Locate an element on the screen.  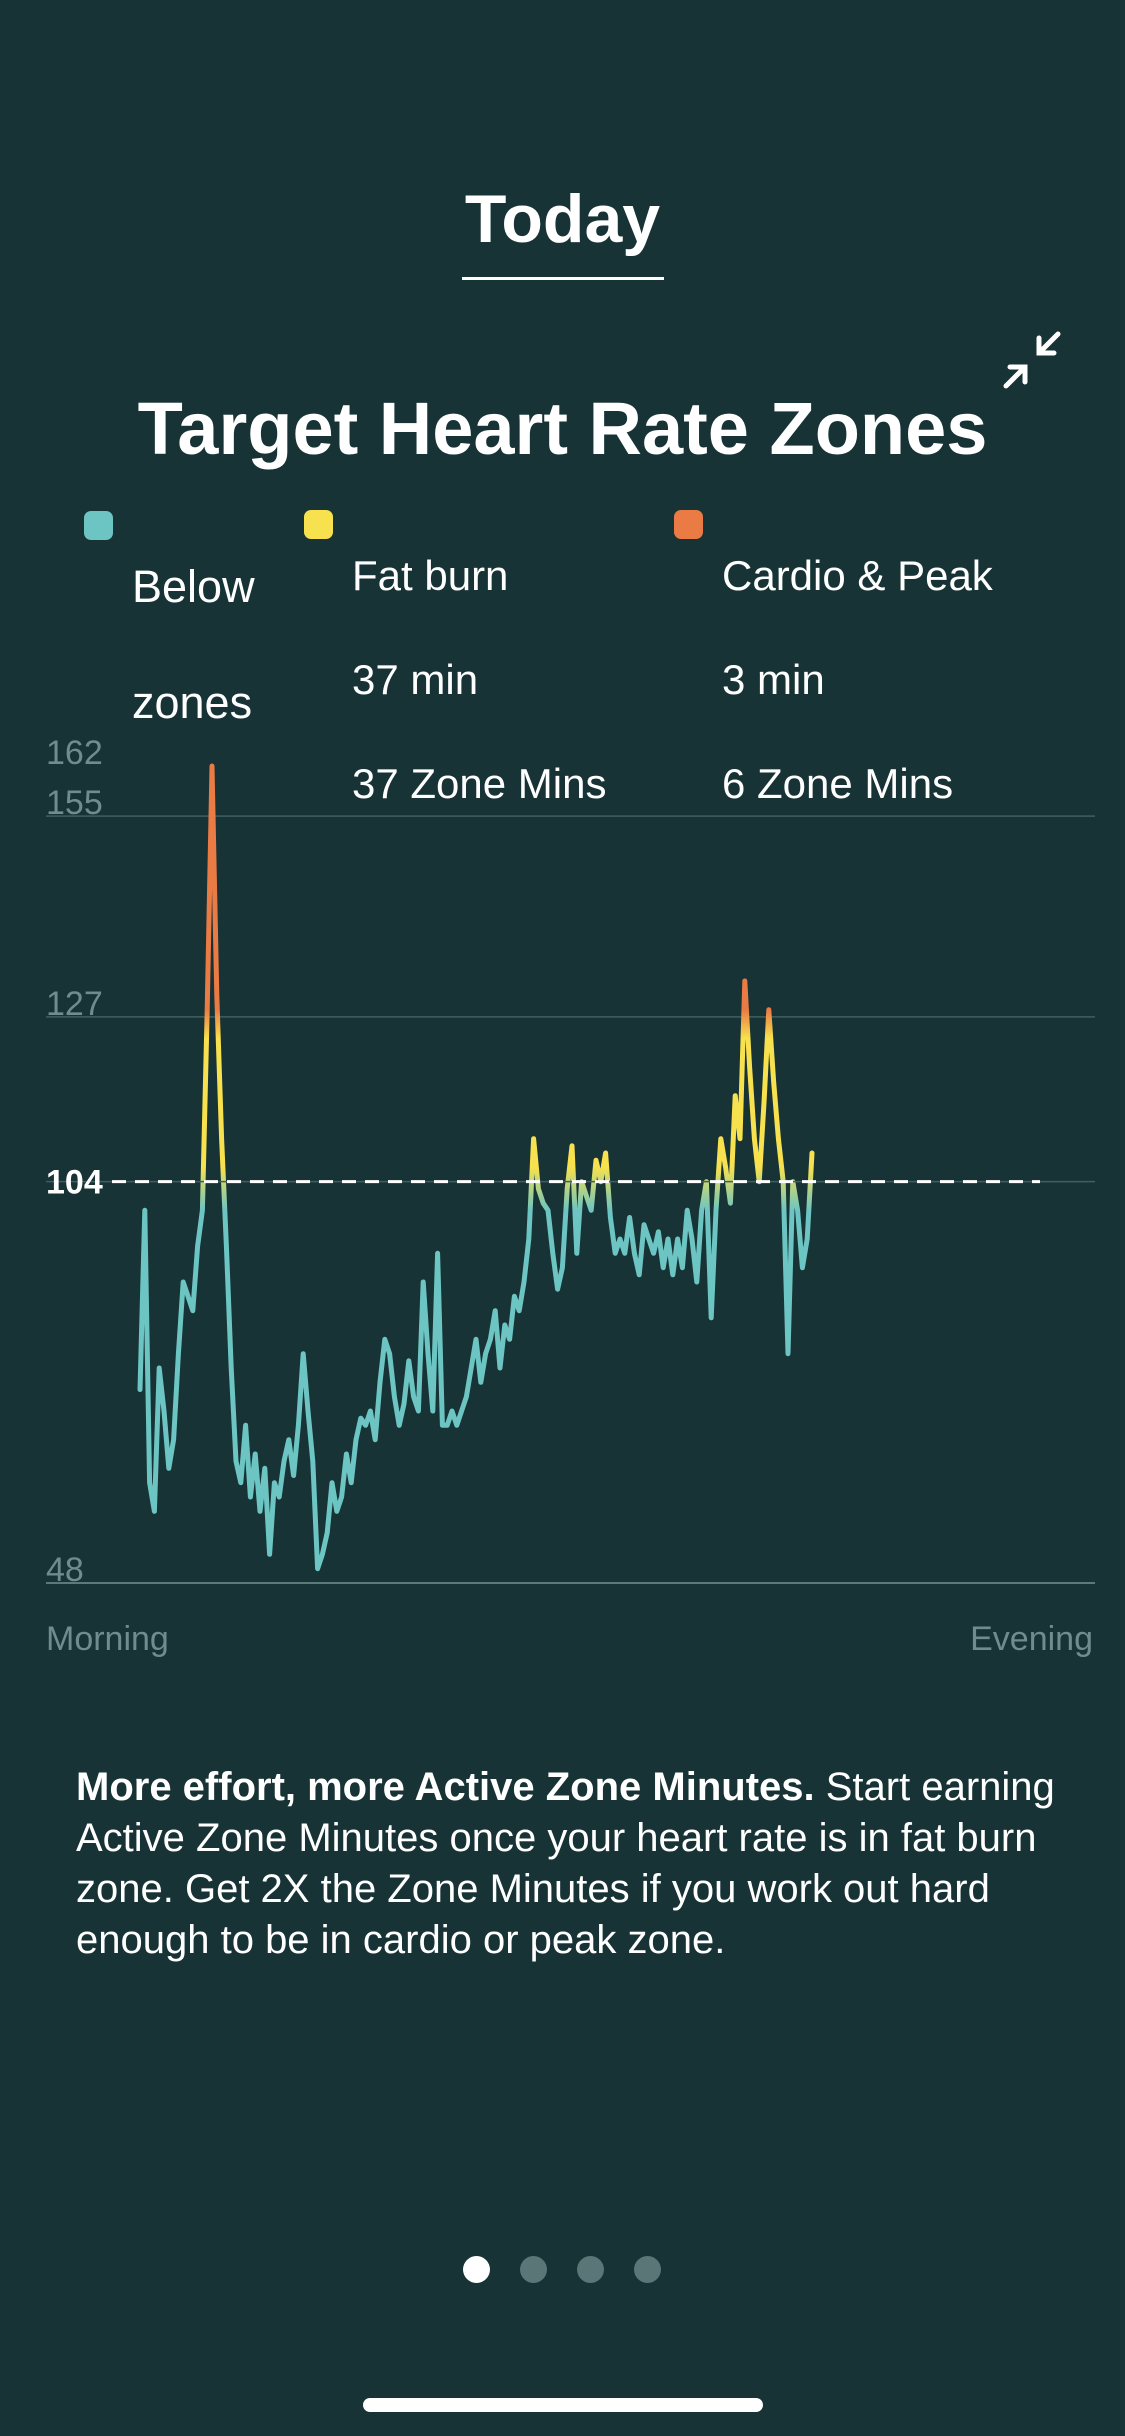
x-label-morning: Morning is located at coordinates (107, 1639).